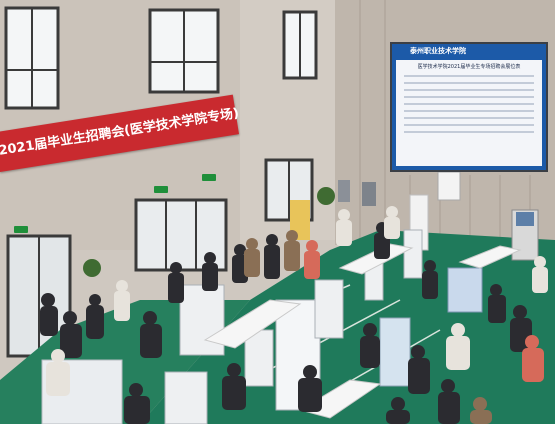  What do you see at coordinates (469, 67) in the screenshot?
I see `screen-title: 医学技术学院2021届毕业生专场招聘会展位表` at bounding box center [469, 67].